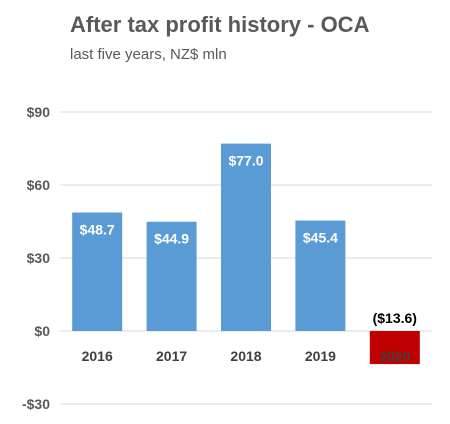 This screenshot has width=450, height=424. I want to click on y-tick-label: $60, so click(39, 185).